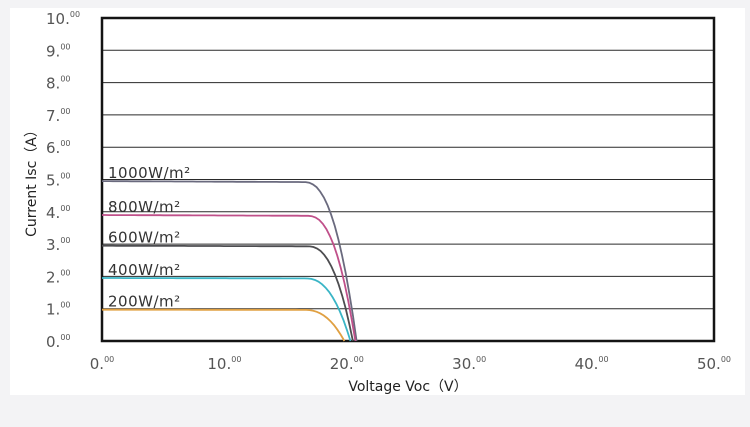  Describe the element at coordinates (58, 148) in the screenshot. I see `y-tick-label: 6.00` at that location.